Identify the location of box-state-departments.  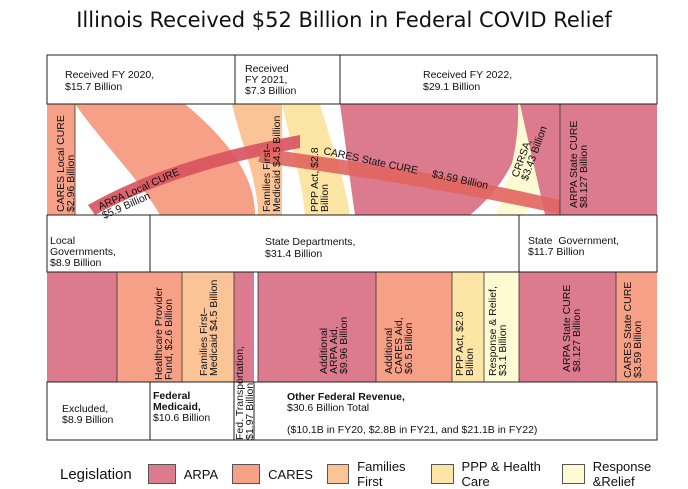
(334, 243).